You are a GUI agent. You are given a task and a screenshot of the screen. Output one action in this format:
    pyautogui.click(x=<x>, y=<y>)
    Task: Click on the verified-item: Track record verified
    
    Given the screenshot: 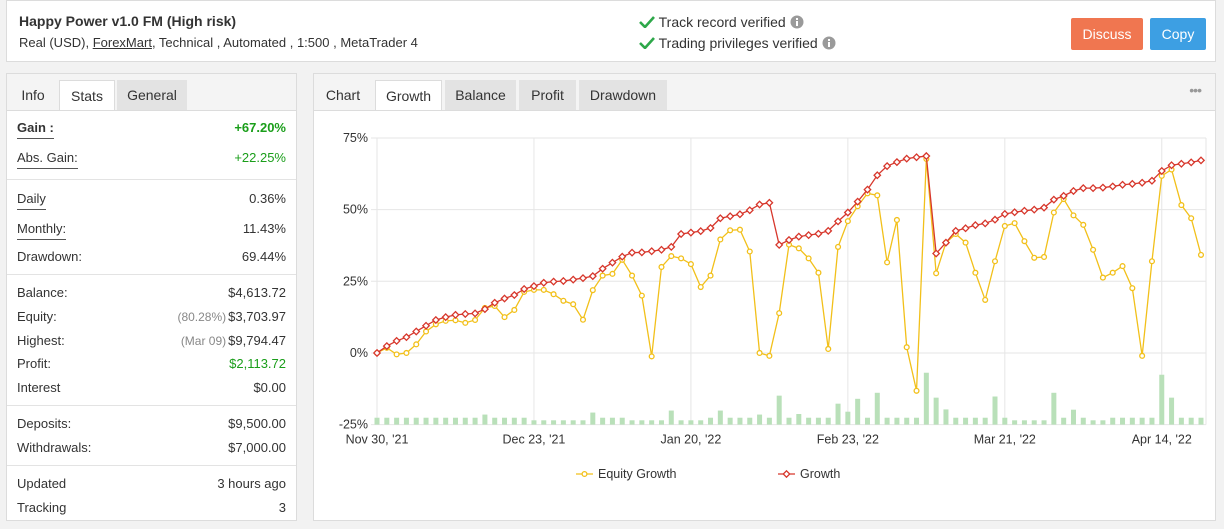 What is the action you would take?
    pyautogui.click(x=721, y=22)
    